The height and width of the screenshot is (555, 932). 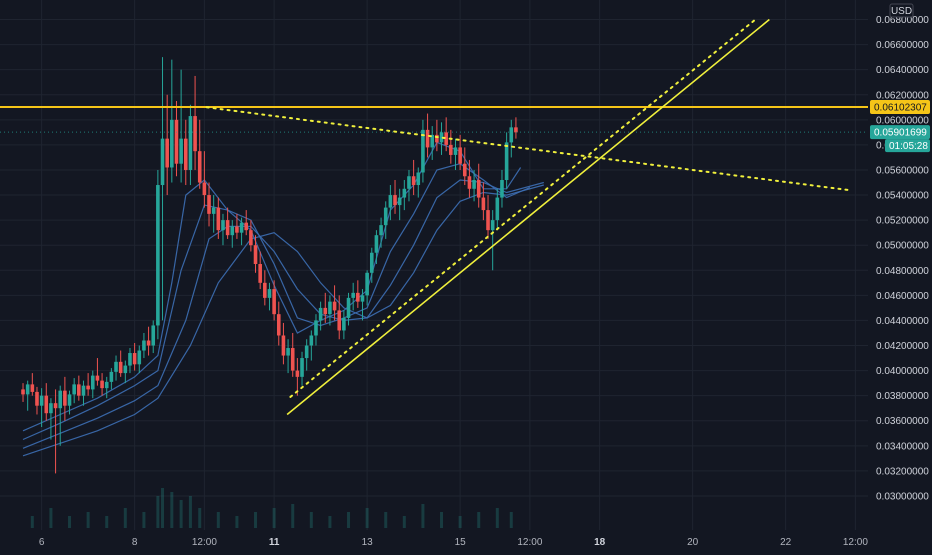 I want to click on time-tick-label: 12:00, so click(x=529, y=542).